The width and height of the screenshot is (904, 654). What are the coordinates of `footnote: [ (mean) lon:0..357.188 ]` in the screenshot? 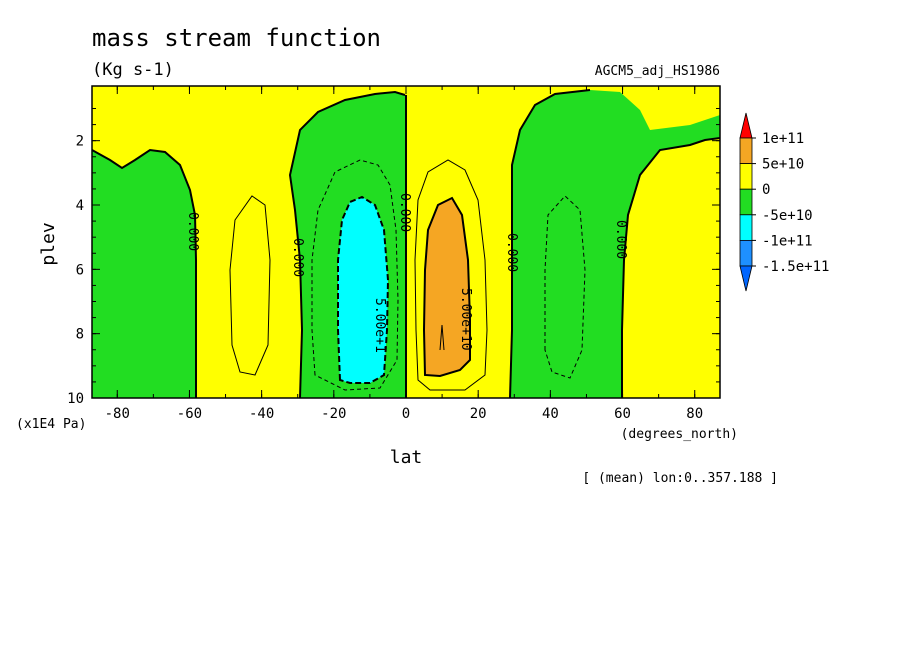 It's located at (680, 478).